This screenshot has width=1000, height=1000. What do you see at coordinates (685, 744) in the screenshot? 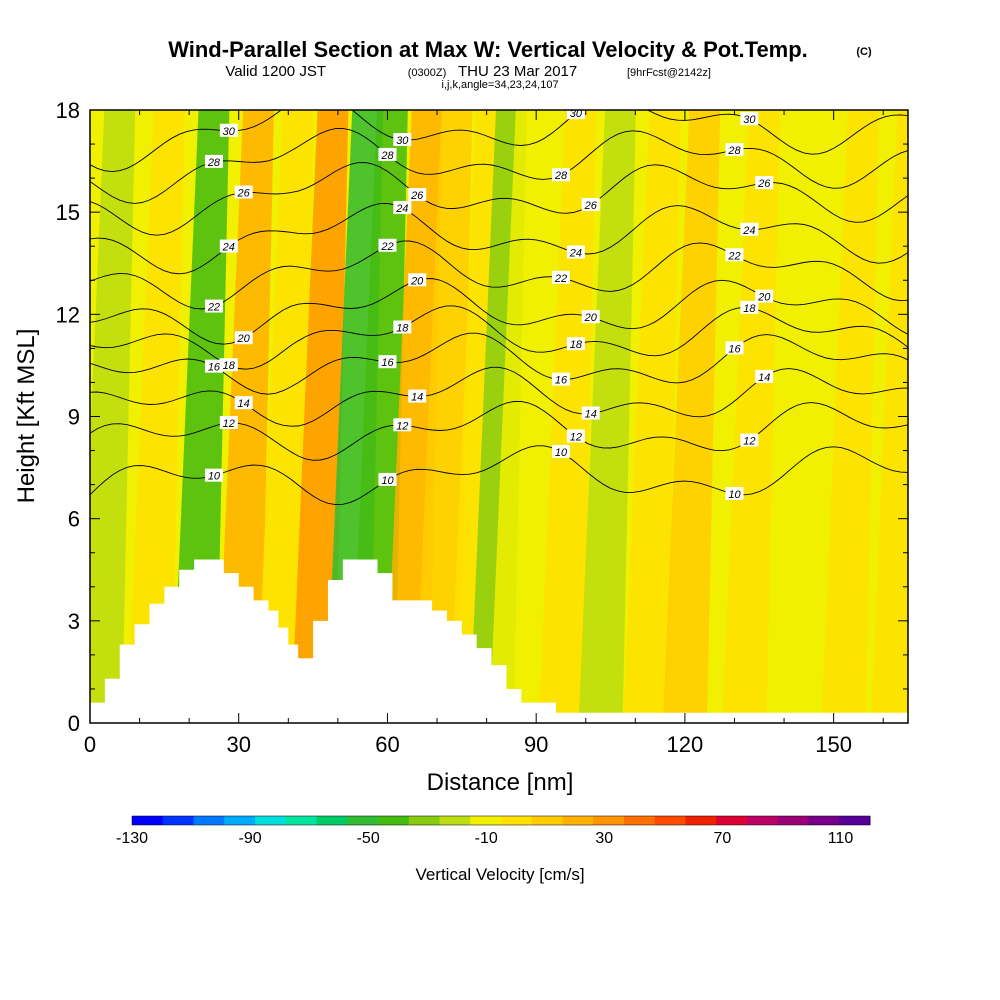
I see `x-tick-label: 120` at bounding box center [685, 744].